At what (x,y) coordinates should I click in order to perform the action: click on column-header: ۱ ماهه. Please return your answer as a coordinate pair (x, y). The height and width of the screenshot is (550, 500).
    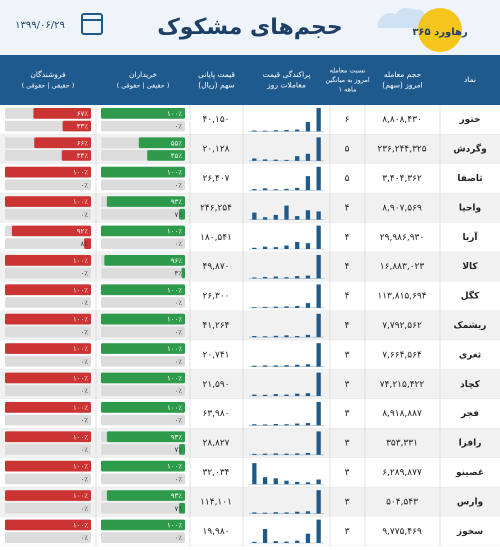
    Looking at the image, I should click on (348, 90).